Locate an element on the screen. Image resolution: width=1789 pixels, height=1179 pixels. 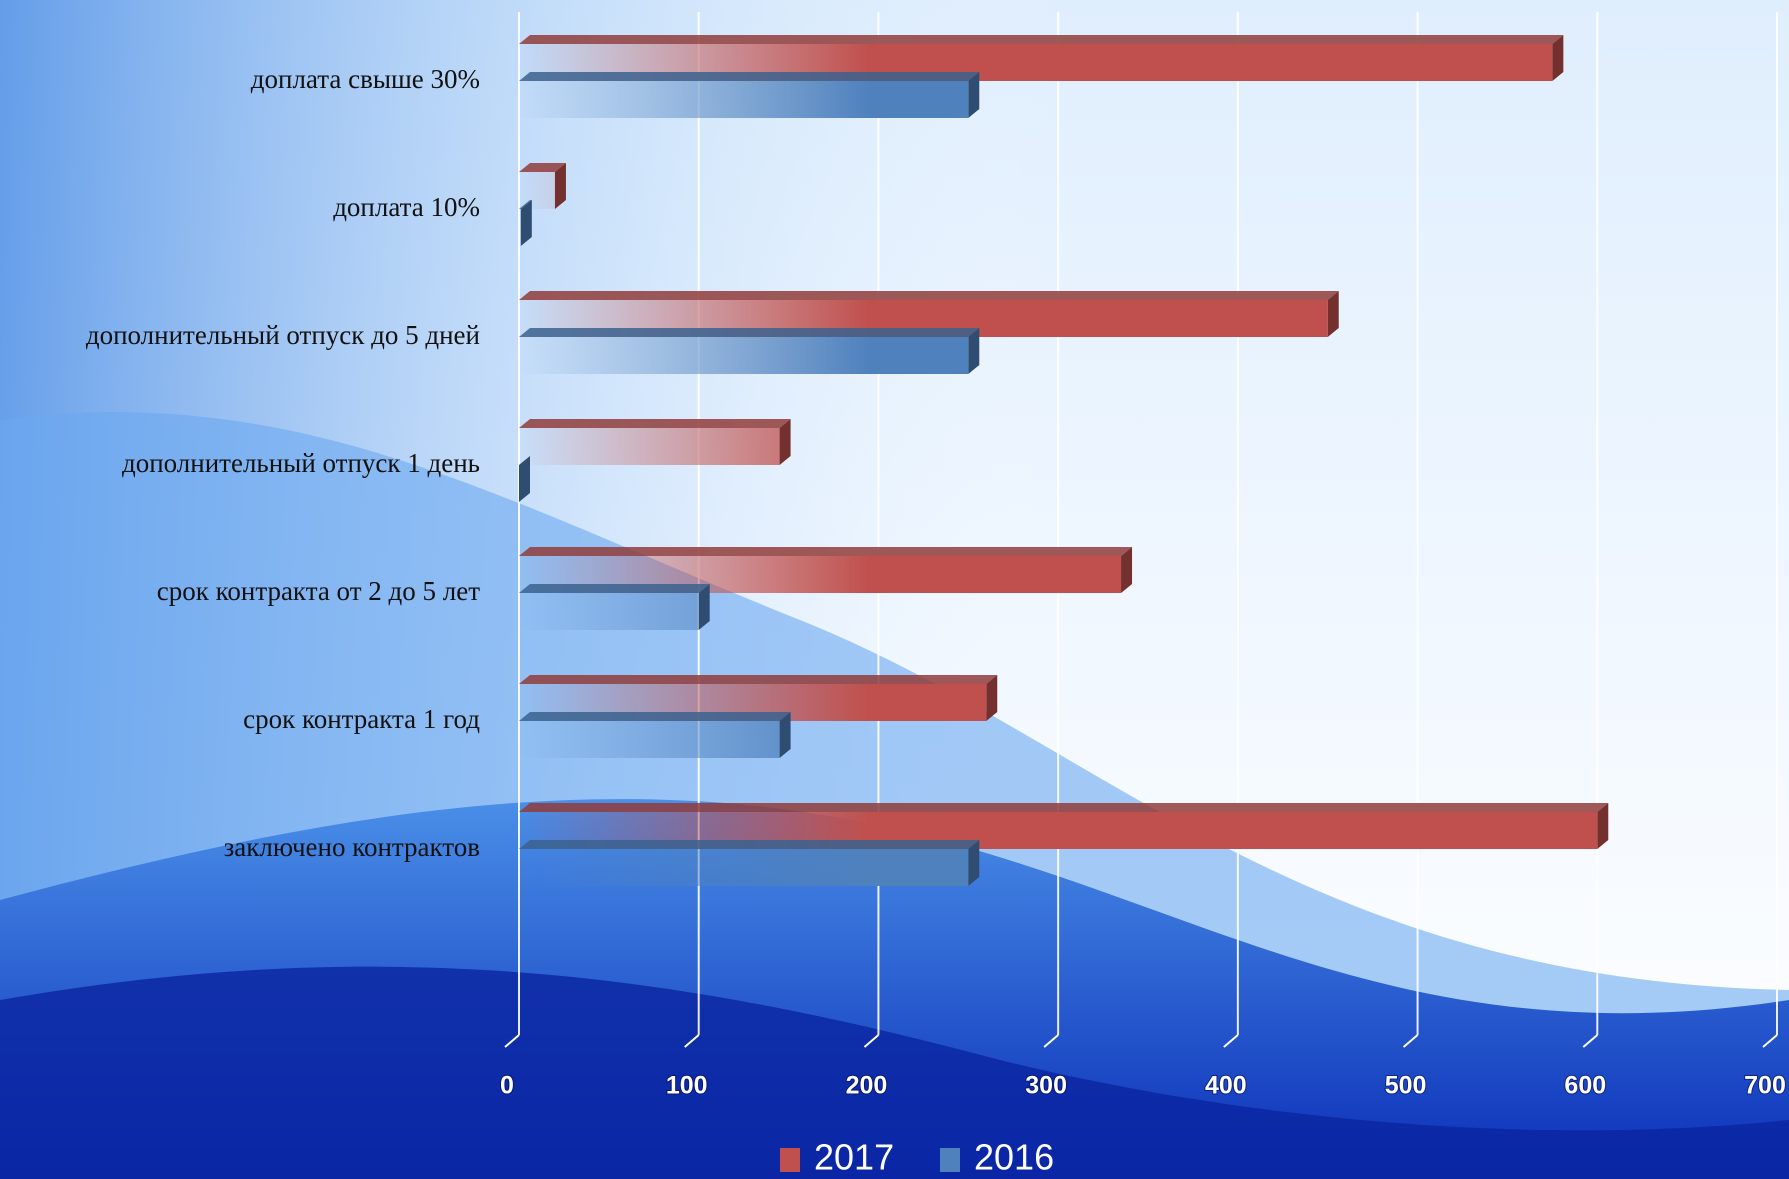
x-tick-label: 500 is located at coordinates (1406, 1086).